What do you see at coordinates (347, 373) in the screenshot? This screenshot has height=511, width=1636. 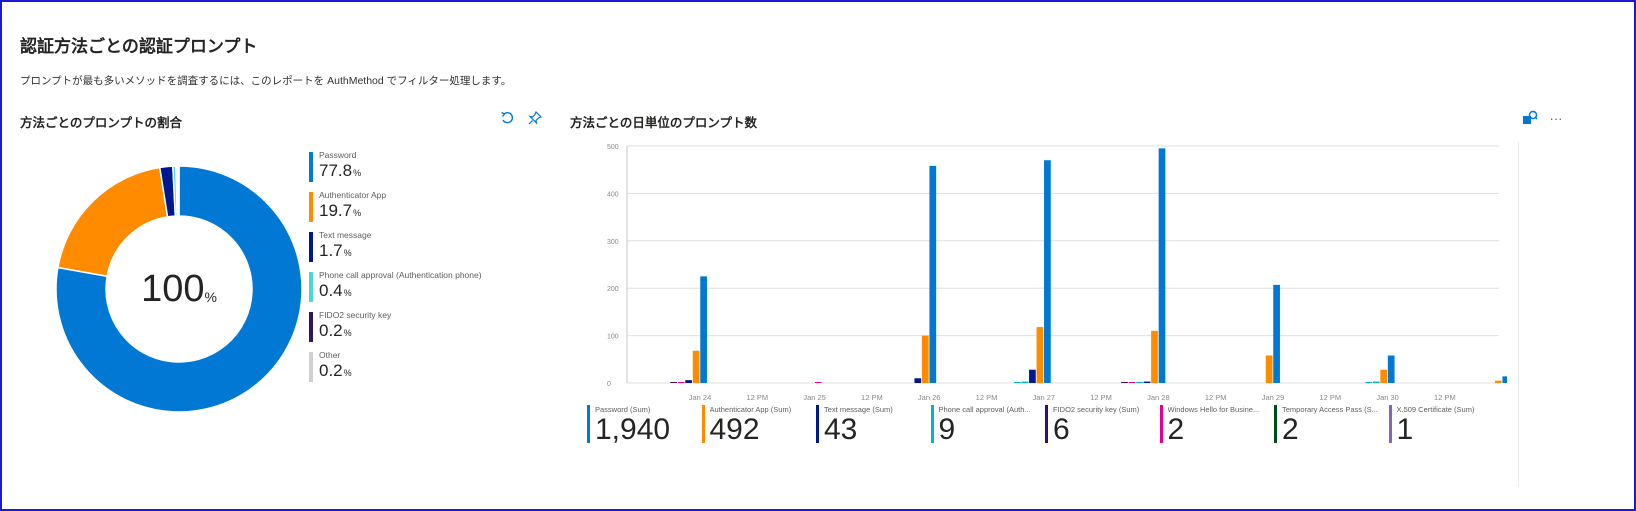 I see `legend-value-unit: %` at bounding box center [347, 373].